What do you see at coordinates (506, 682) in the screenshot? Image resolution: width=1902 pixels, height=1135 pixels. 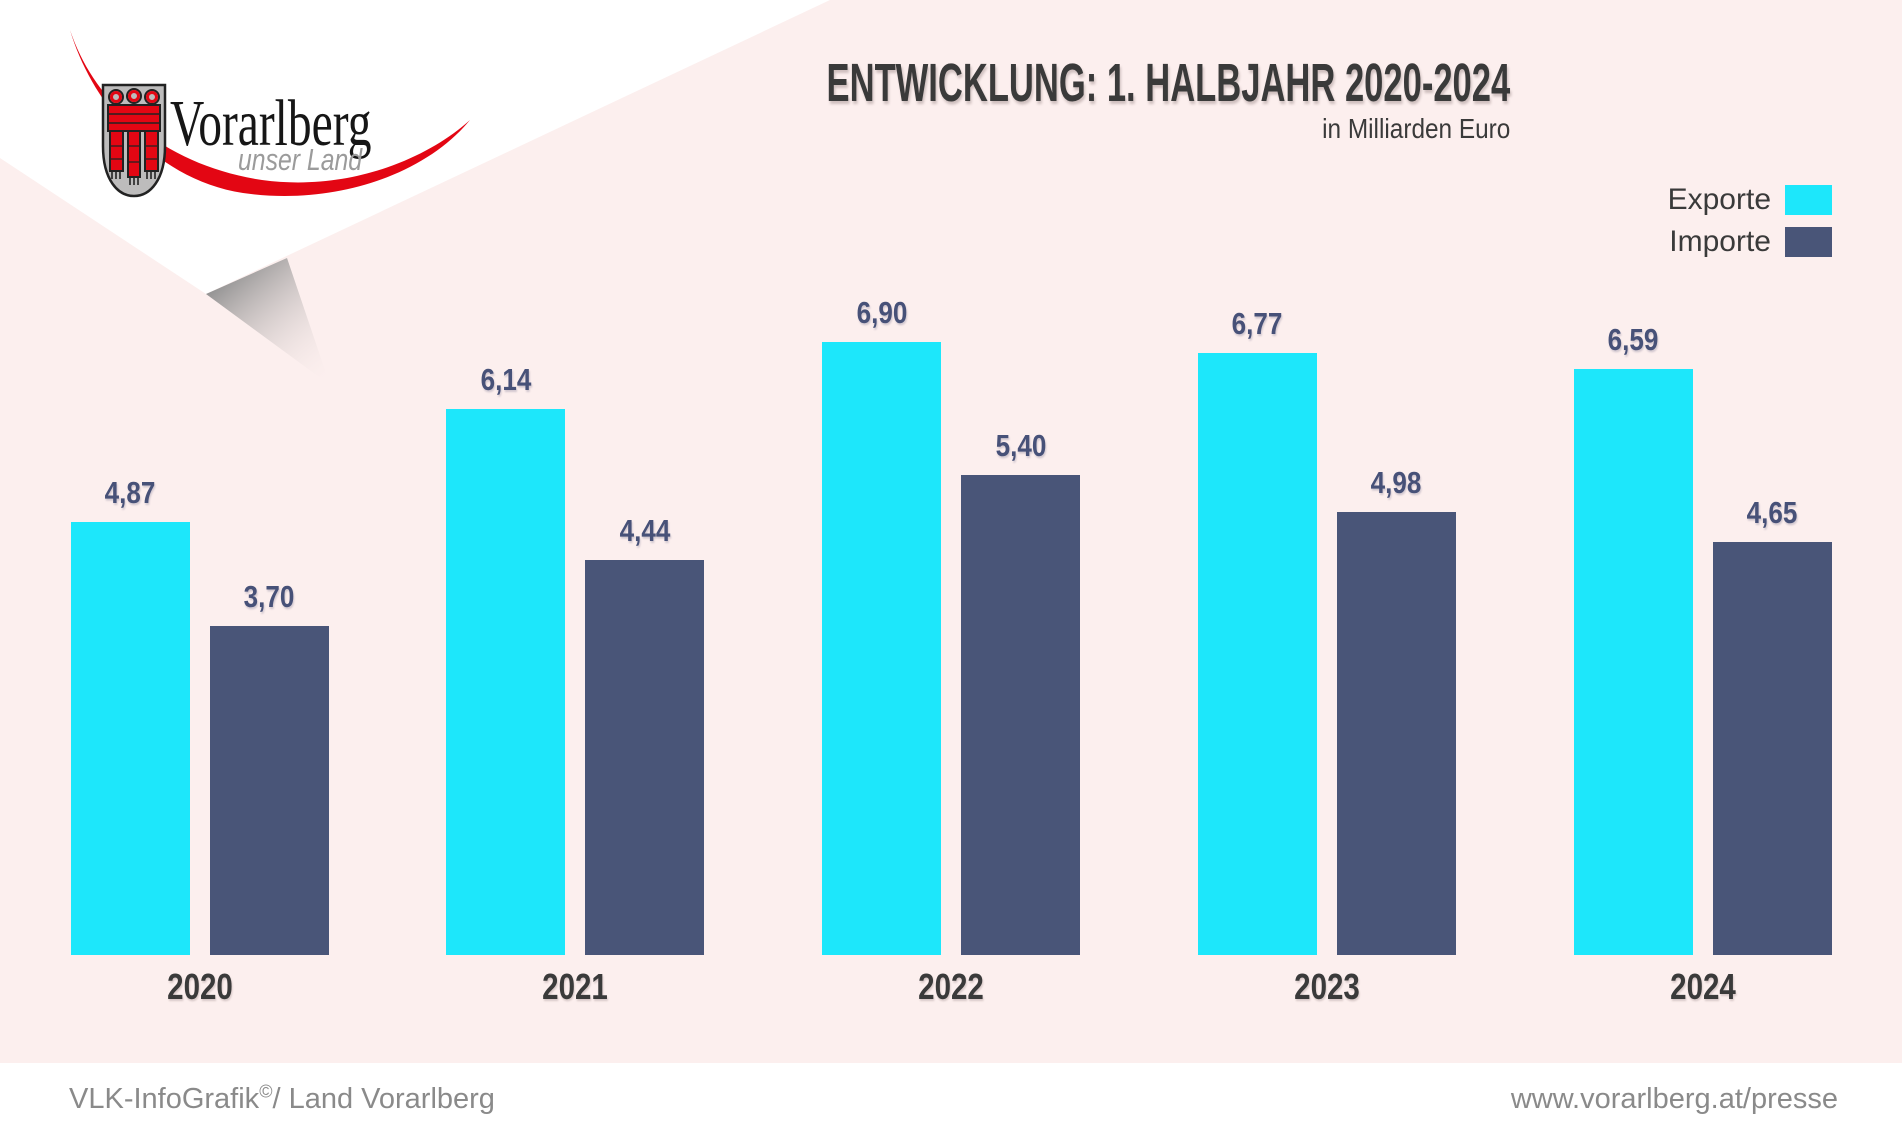 I see `bar-exporte-2021` at bounding box center [506, 682].